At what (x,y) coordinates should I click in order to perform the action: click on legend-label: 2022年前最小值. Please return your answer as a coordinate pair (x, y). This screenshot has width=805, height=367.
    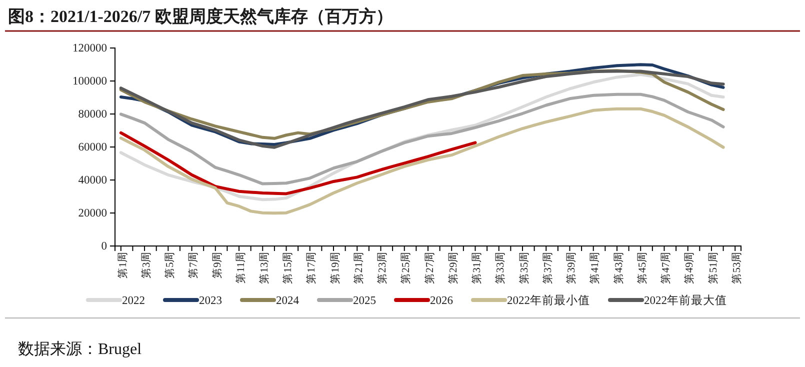
    Looking at the image, I should click on (548, 300).